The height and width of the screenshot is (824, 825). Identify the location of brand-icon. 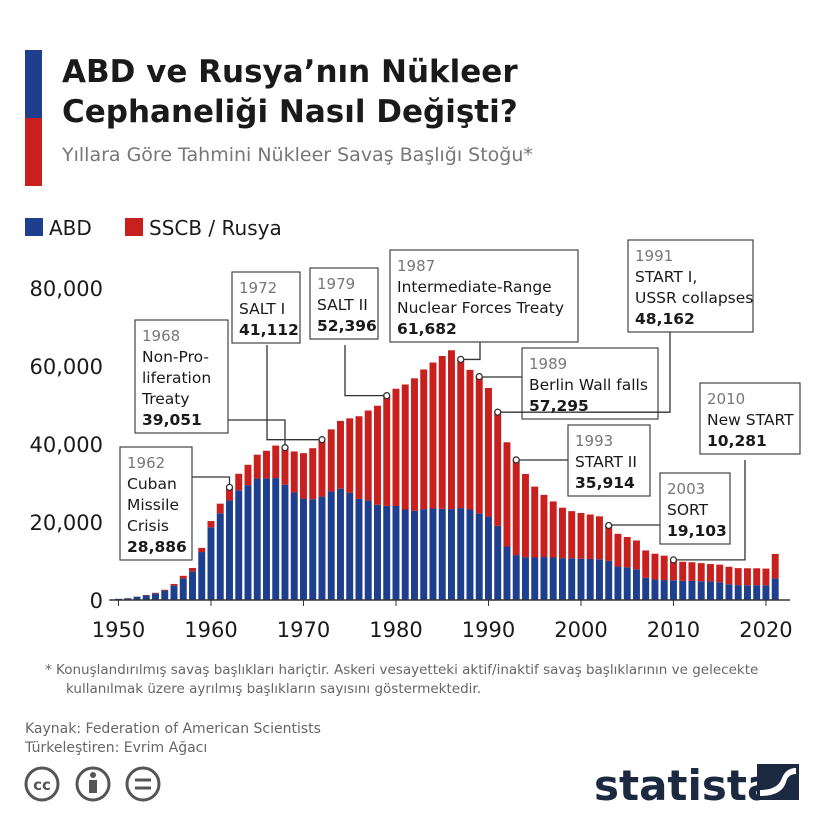
(778, 782).